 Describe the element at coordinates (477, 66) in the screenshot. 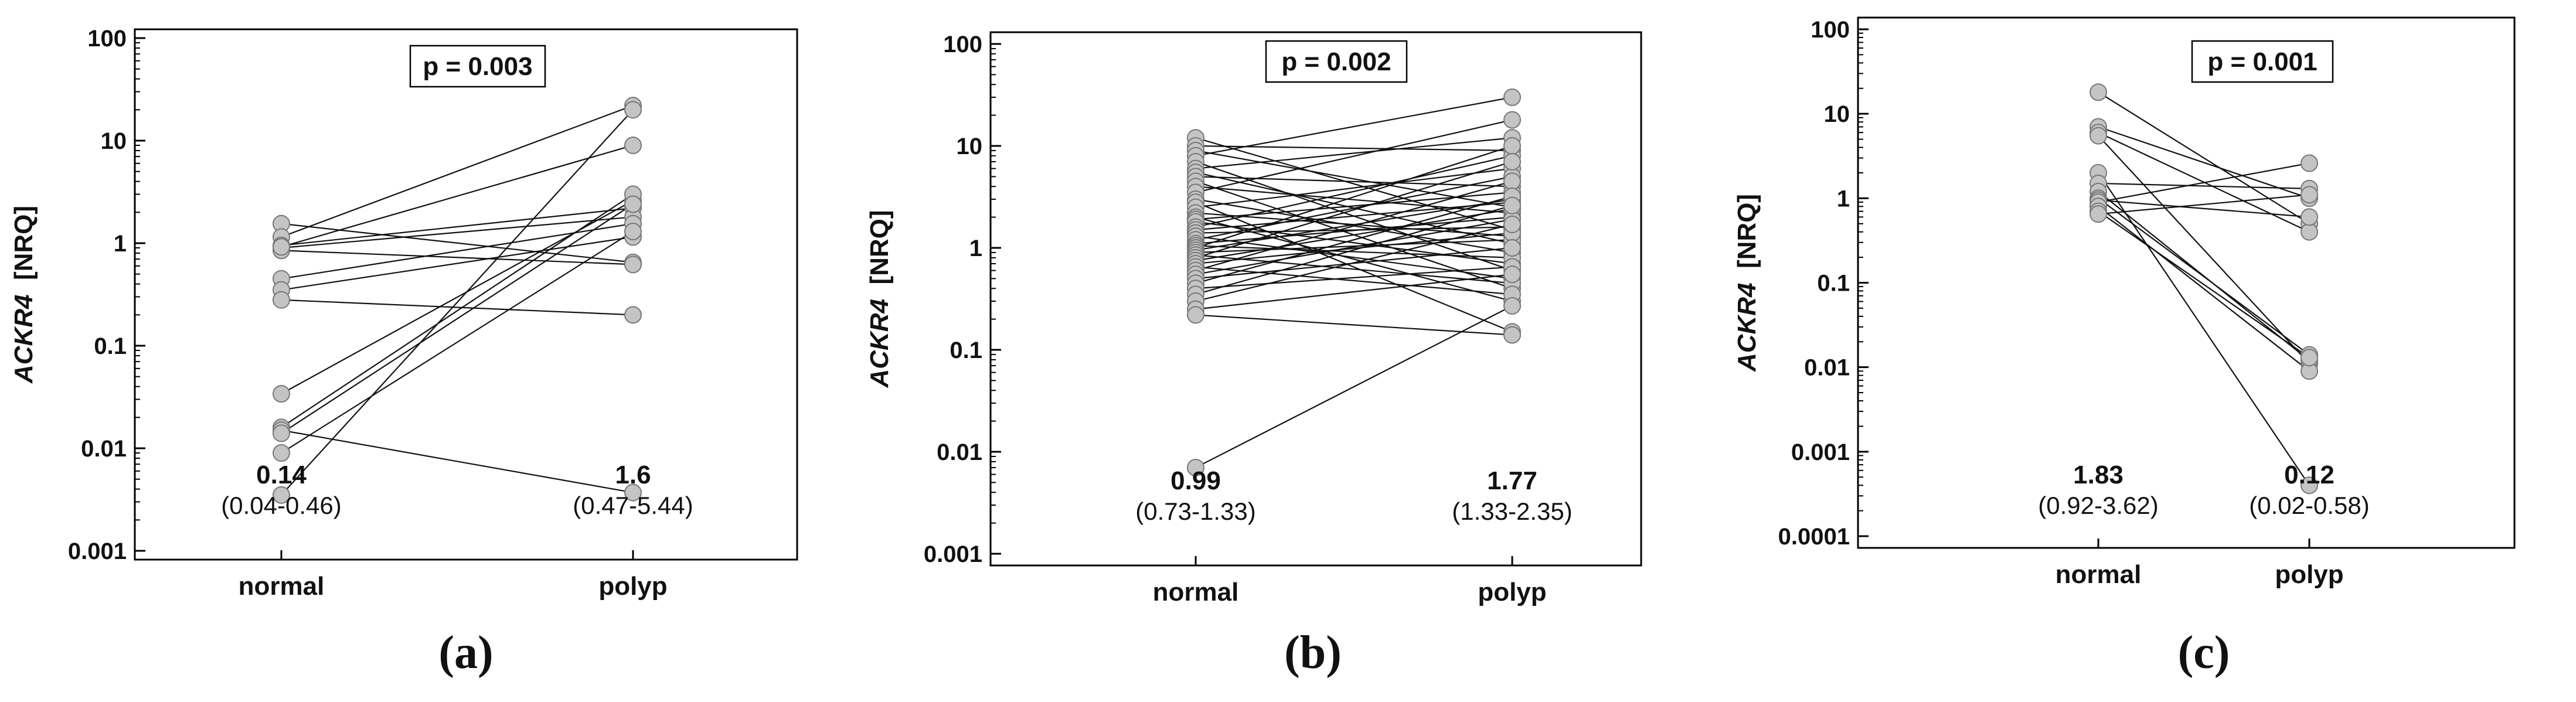

I see `p-value-label: p = 0.003` at that location.